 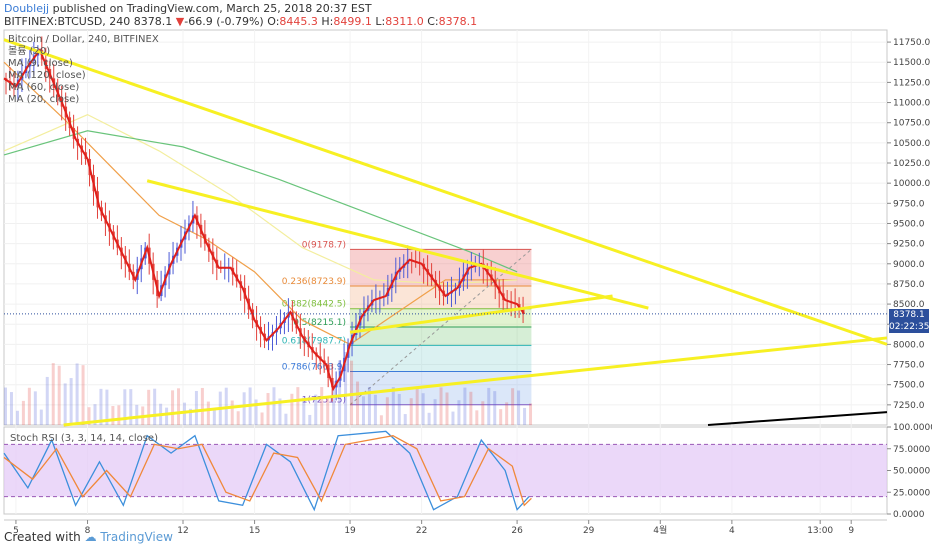 I want to click on time-tick-label: 26, so click(x=517, y=531).